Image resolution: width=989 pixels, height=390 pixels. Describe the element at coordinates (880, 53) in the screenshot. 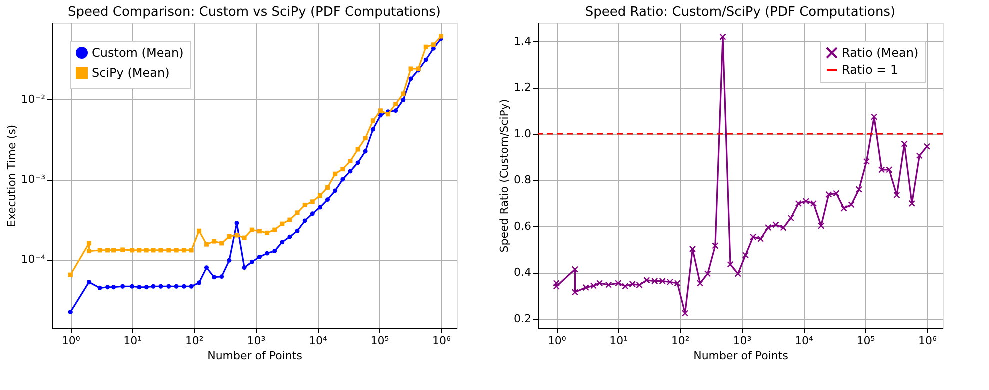

I see `legend-label: Ratio (Mean)` at that location.